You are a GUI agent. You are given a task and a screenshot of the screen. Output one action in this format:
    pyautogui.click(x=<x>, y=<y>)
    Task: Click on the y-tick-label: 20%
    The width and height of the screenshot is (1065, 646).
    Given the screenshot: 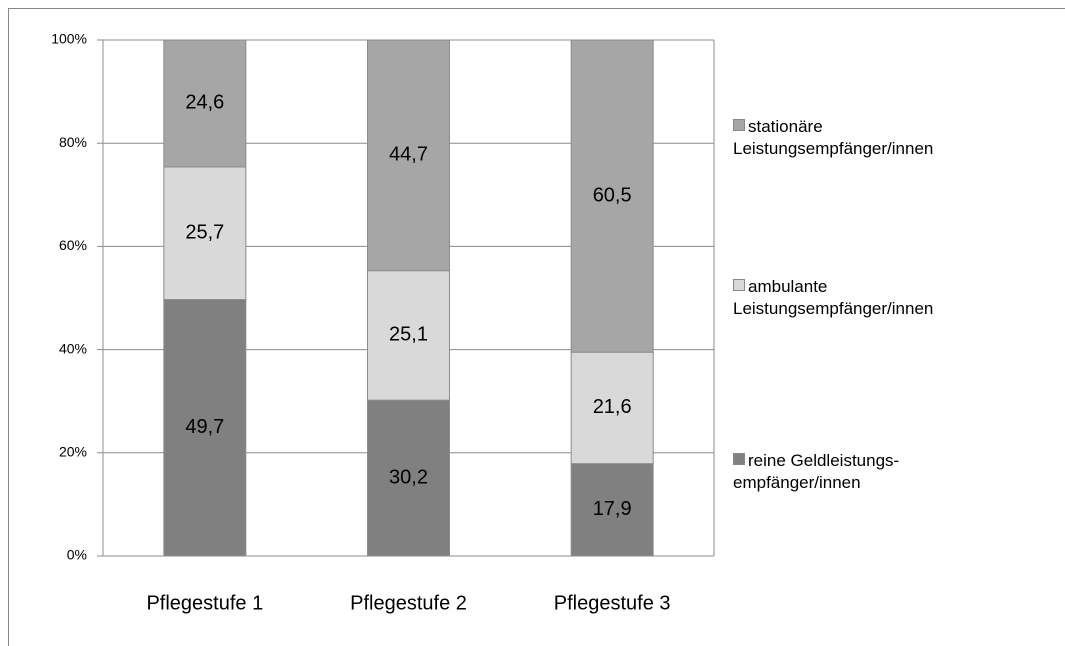 What is the action you would take?
    pyautogui.click(x=73, y=452)
    